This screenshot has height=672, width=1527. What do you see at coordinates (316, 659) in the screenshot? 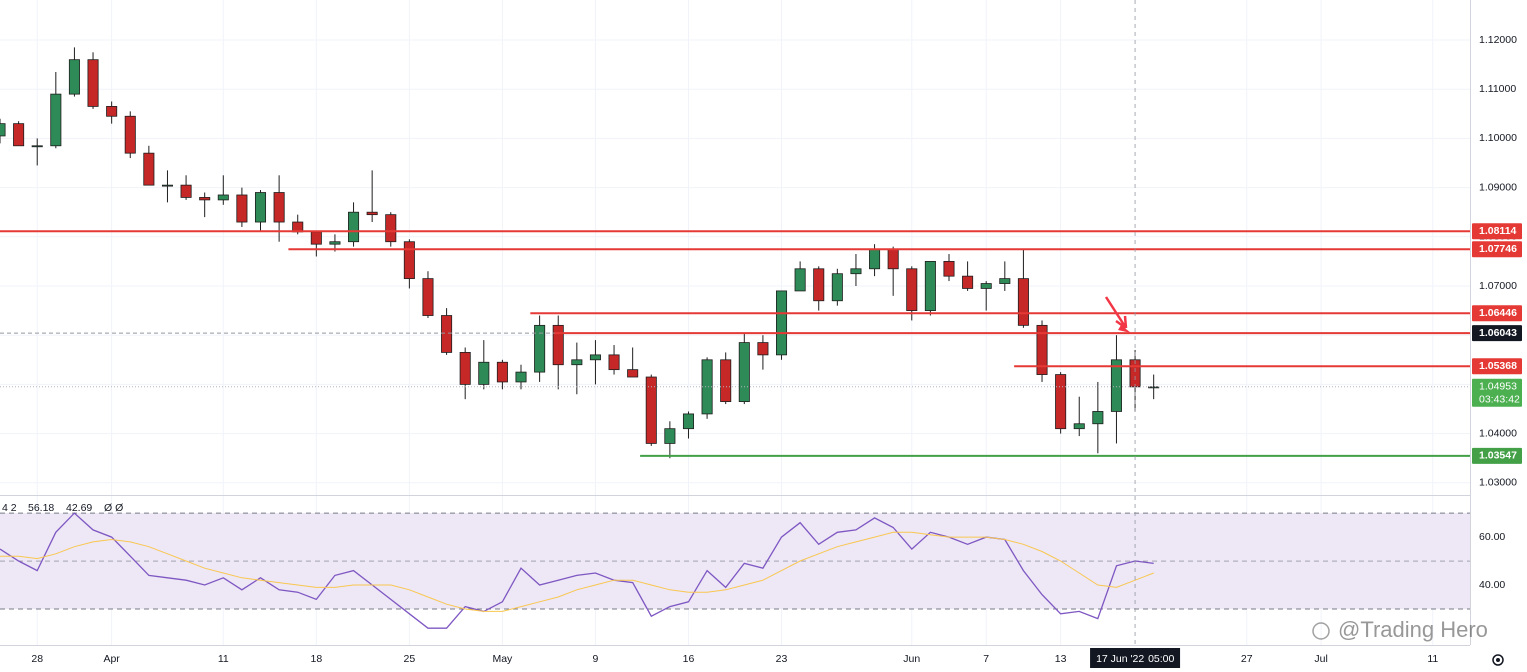
I see `x-tick-label: 18` at bounding box center [316, 659].